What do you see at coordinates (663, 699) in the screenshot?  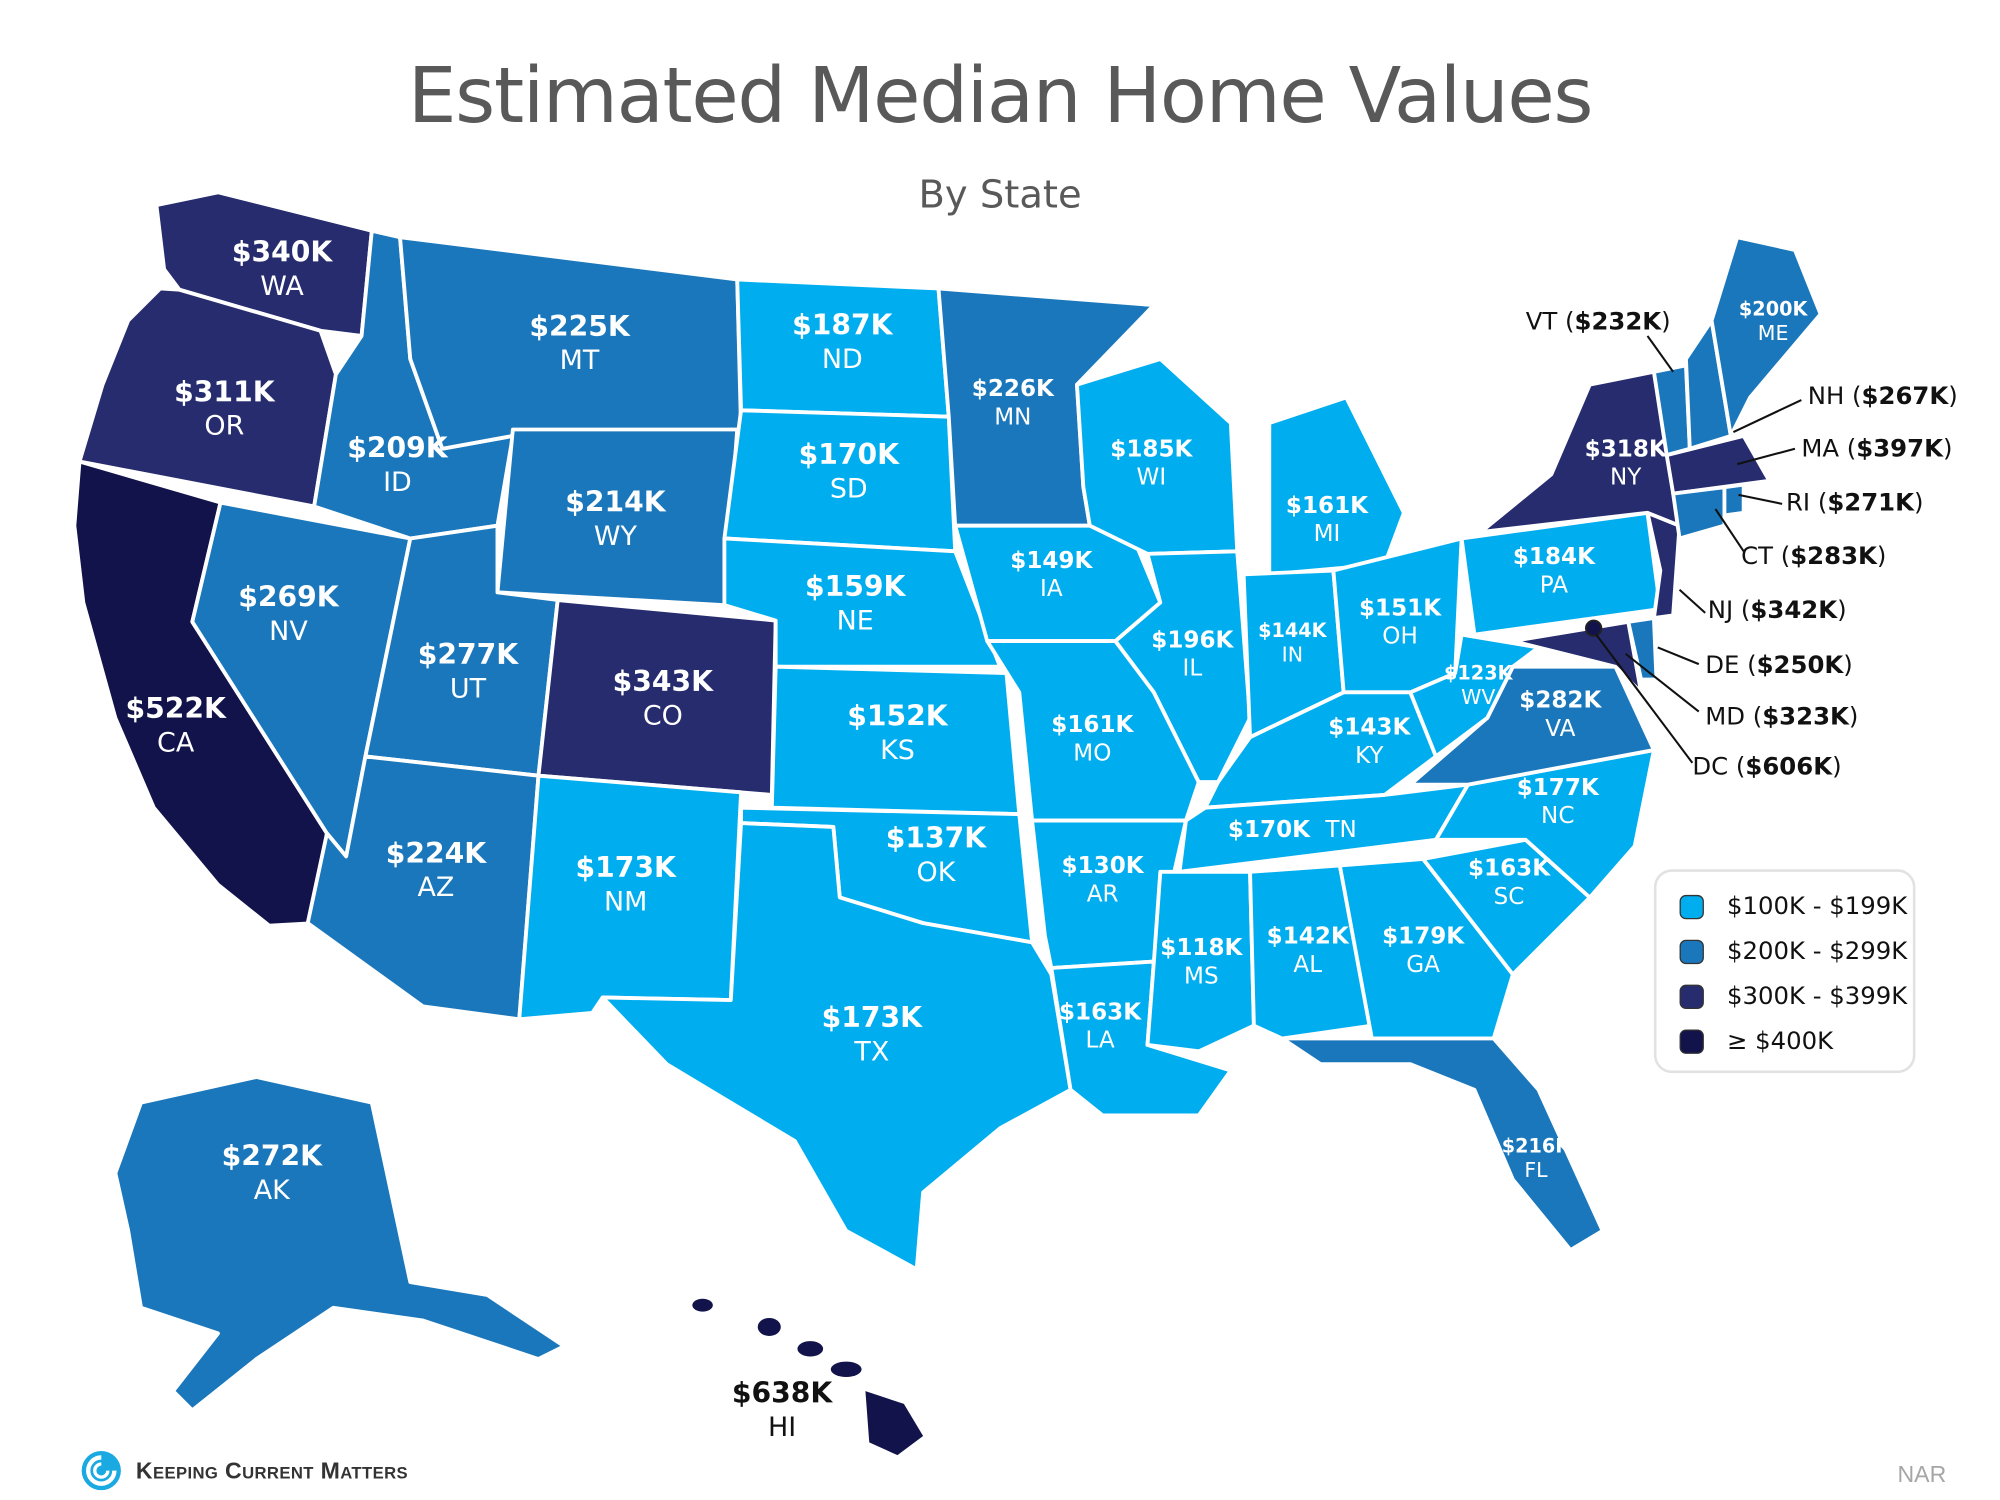 I see `label-CO: $343K CO` at bounding box center [663, 699].